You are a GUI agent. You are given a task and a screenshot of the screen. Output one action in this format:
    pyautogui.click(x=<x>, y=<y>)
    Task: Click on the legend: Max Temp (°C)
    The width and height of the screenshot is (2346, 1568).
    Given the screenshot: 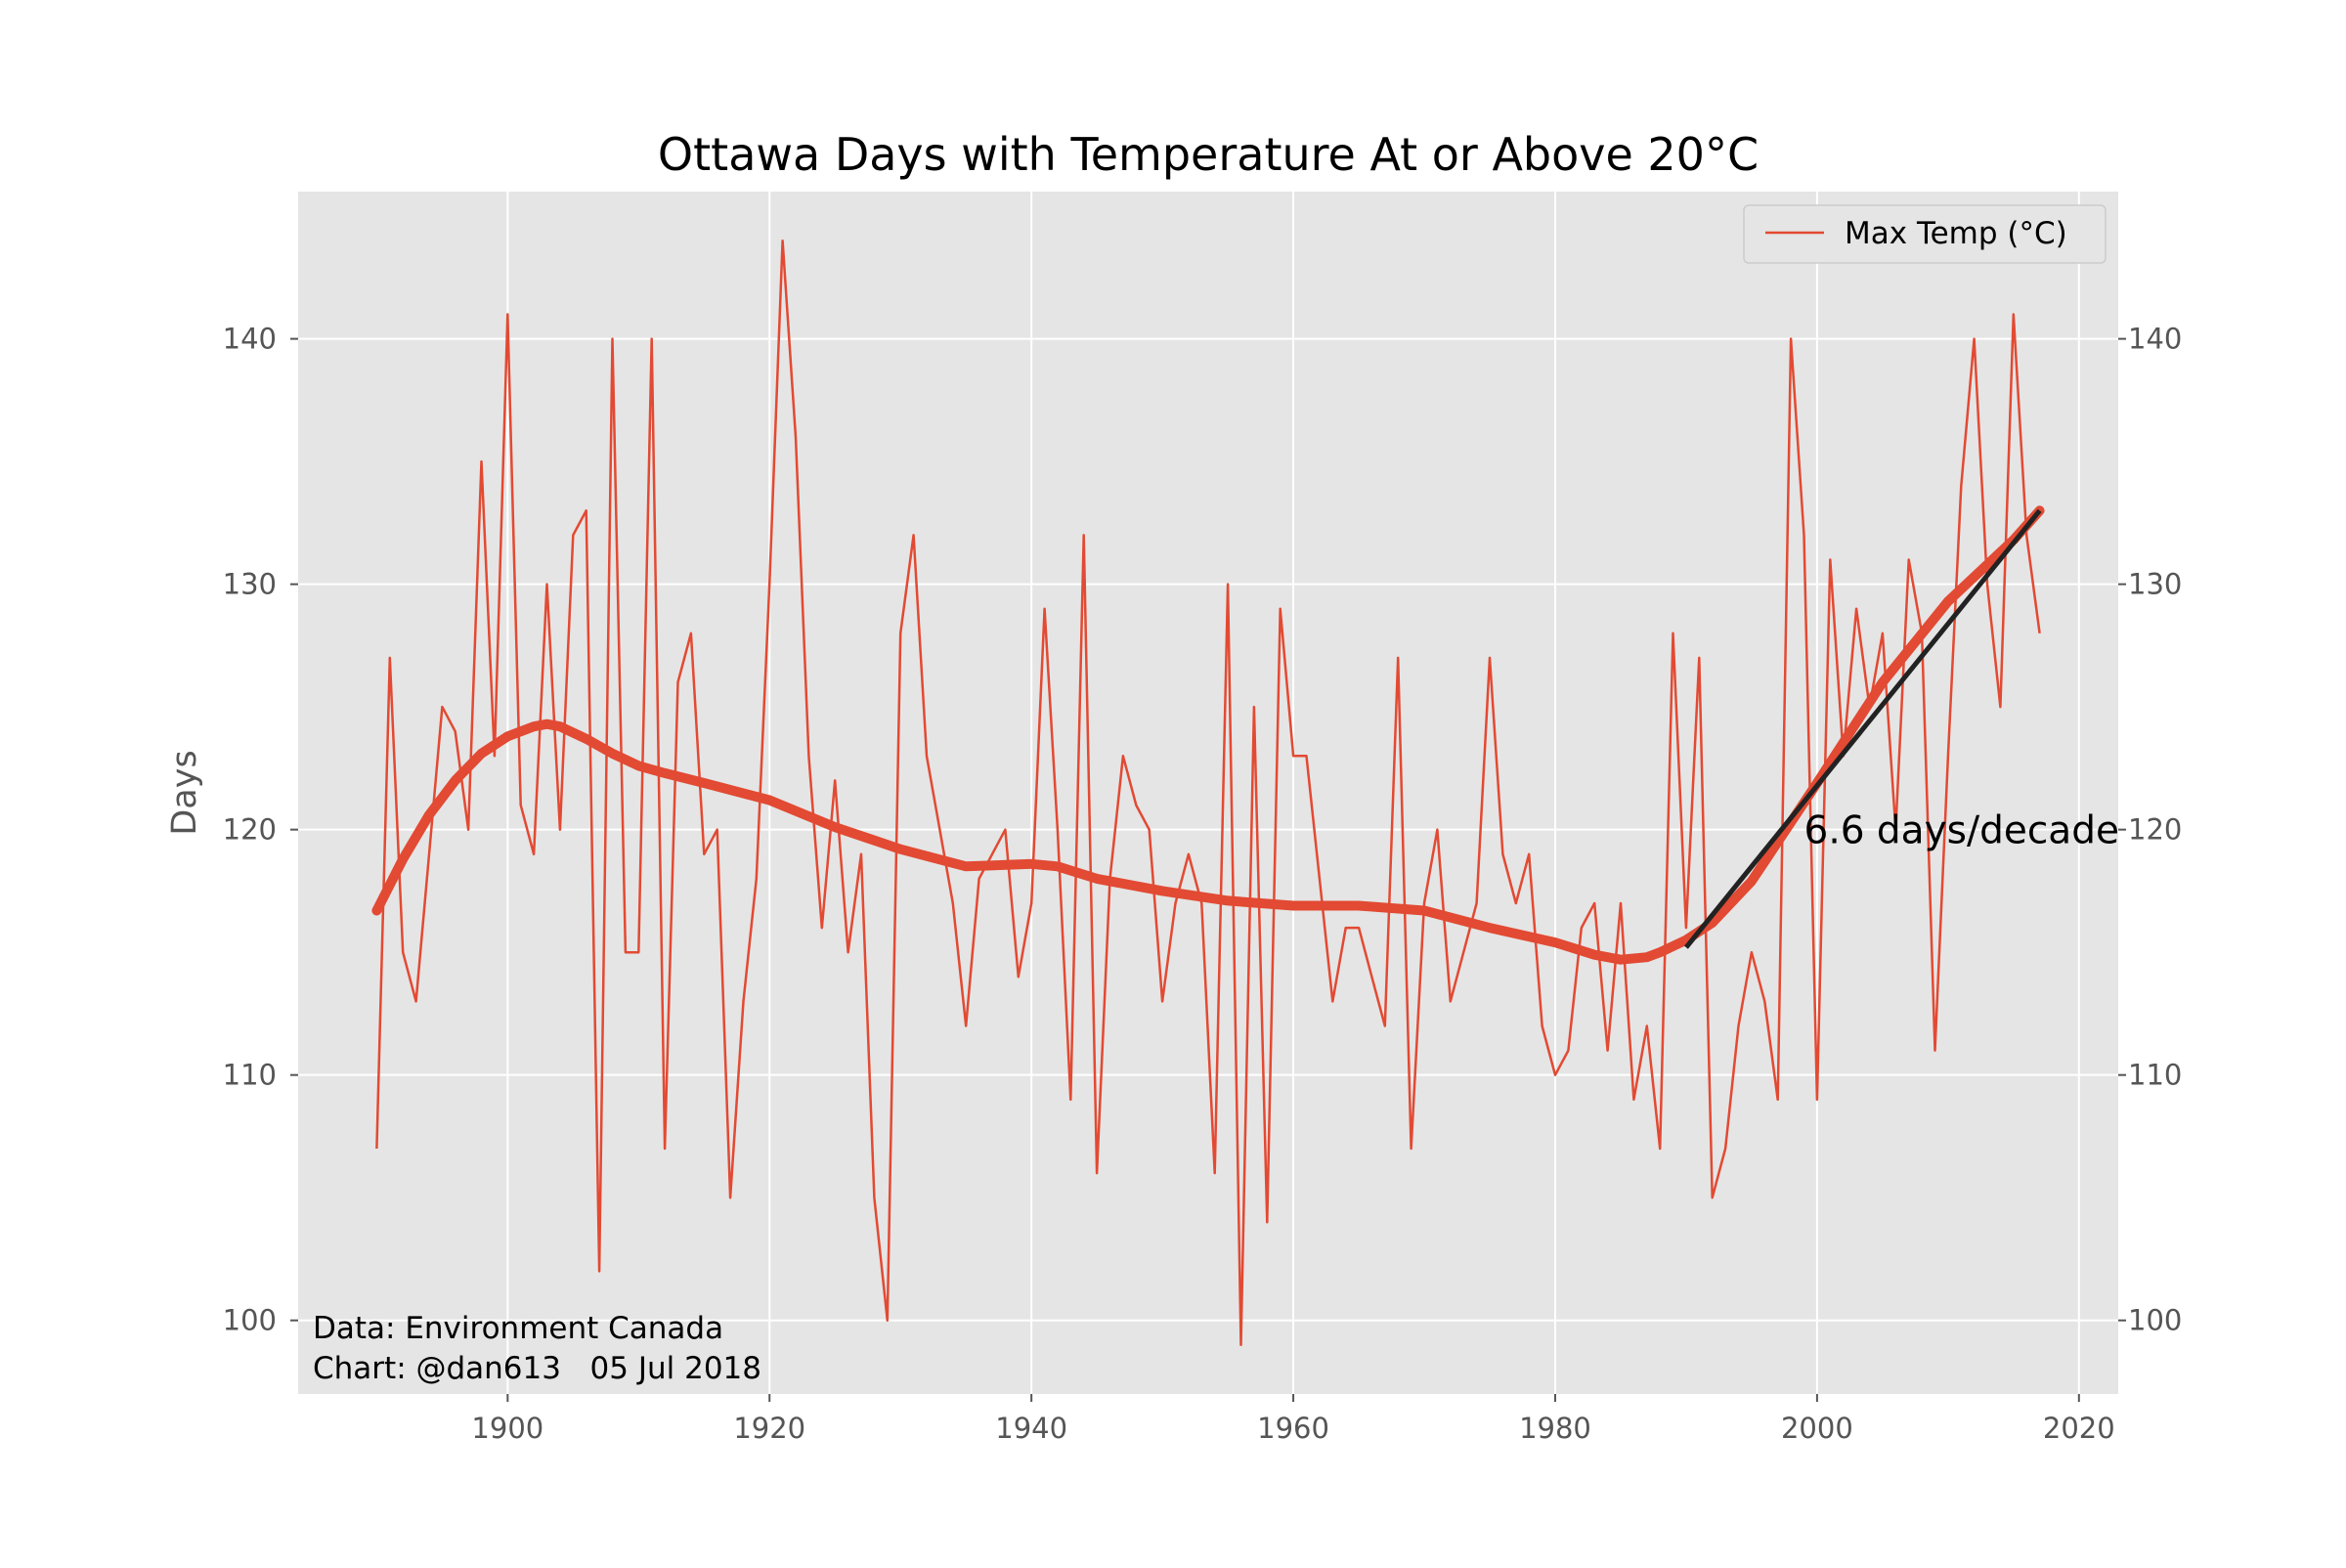 What is the action you would take?
    pyautogui.click(x=1925, y=234)
    